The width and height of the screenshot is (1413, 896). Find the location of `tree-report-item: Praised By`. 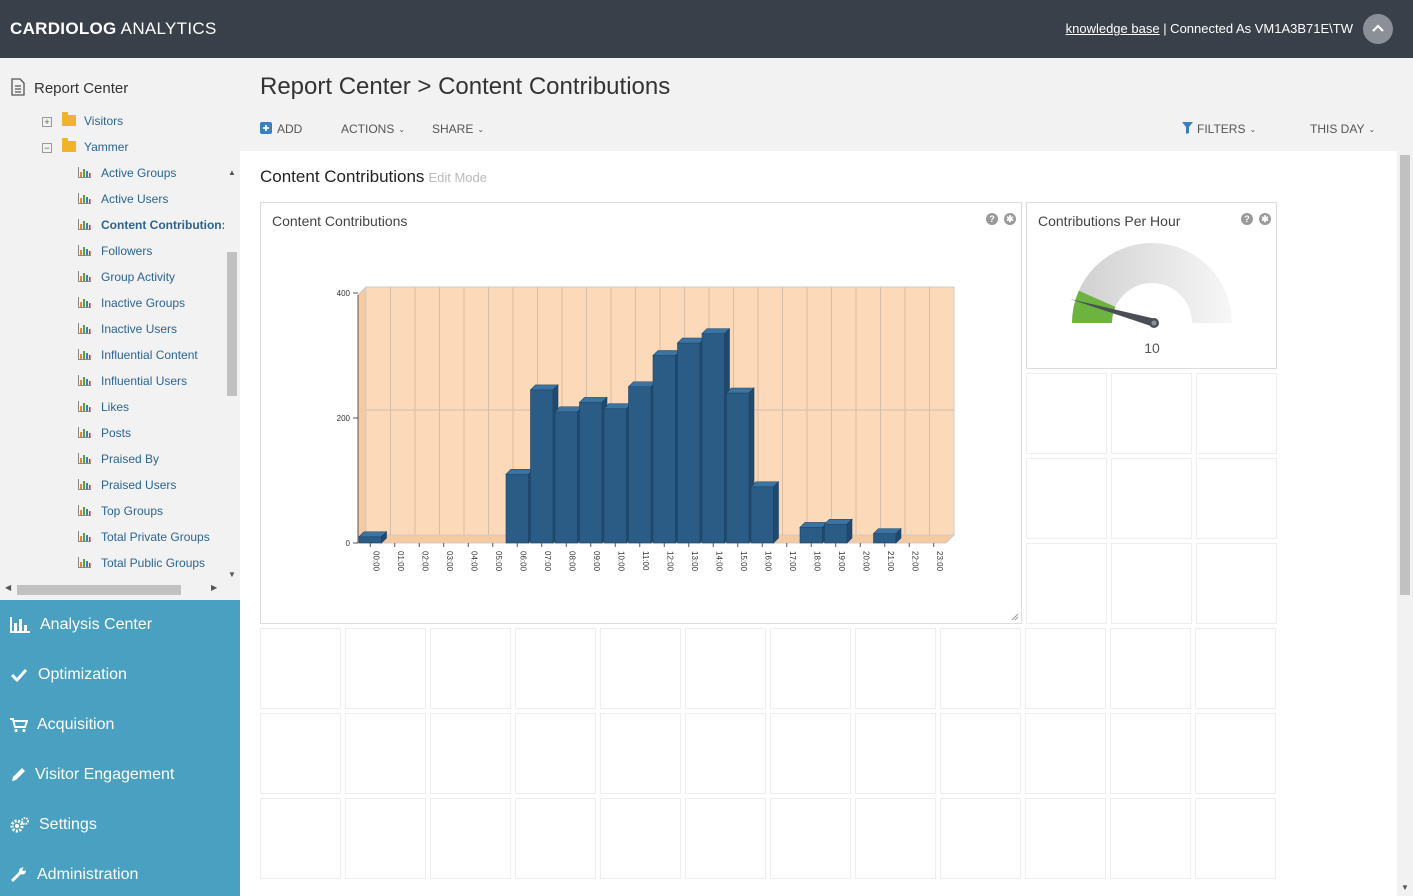

tree-report-item: Praised By is located at coordinates (118, 462).